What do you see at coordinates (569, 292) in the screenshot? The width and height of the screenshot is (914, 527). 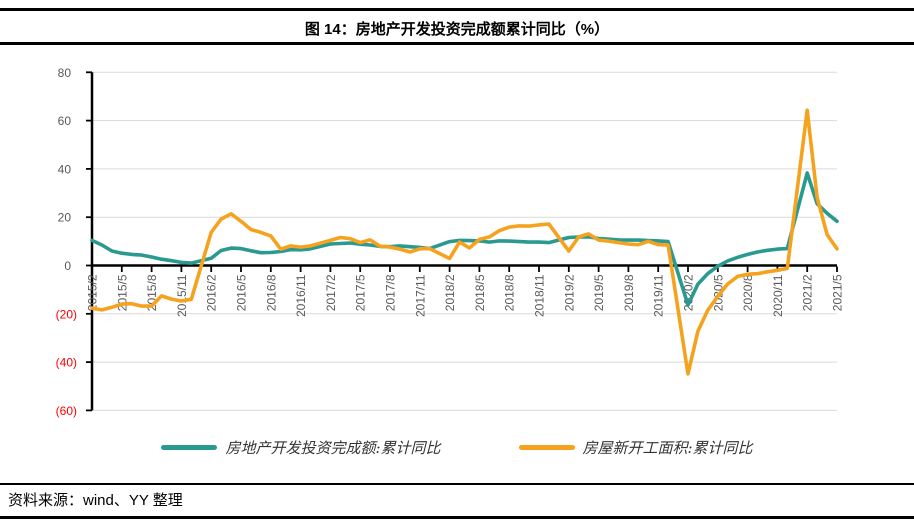 I see `x-tick-label: 2019/2` at bounding box center [569, 292].